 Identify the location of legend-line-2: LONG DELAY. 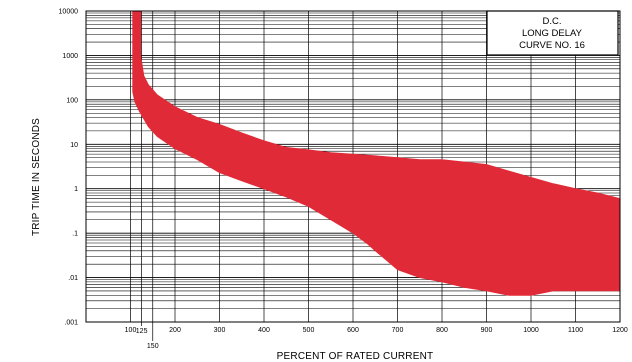
(552, 33).